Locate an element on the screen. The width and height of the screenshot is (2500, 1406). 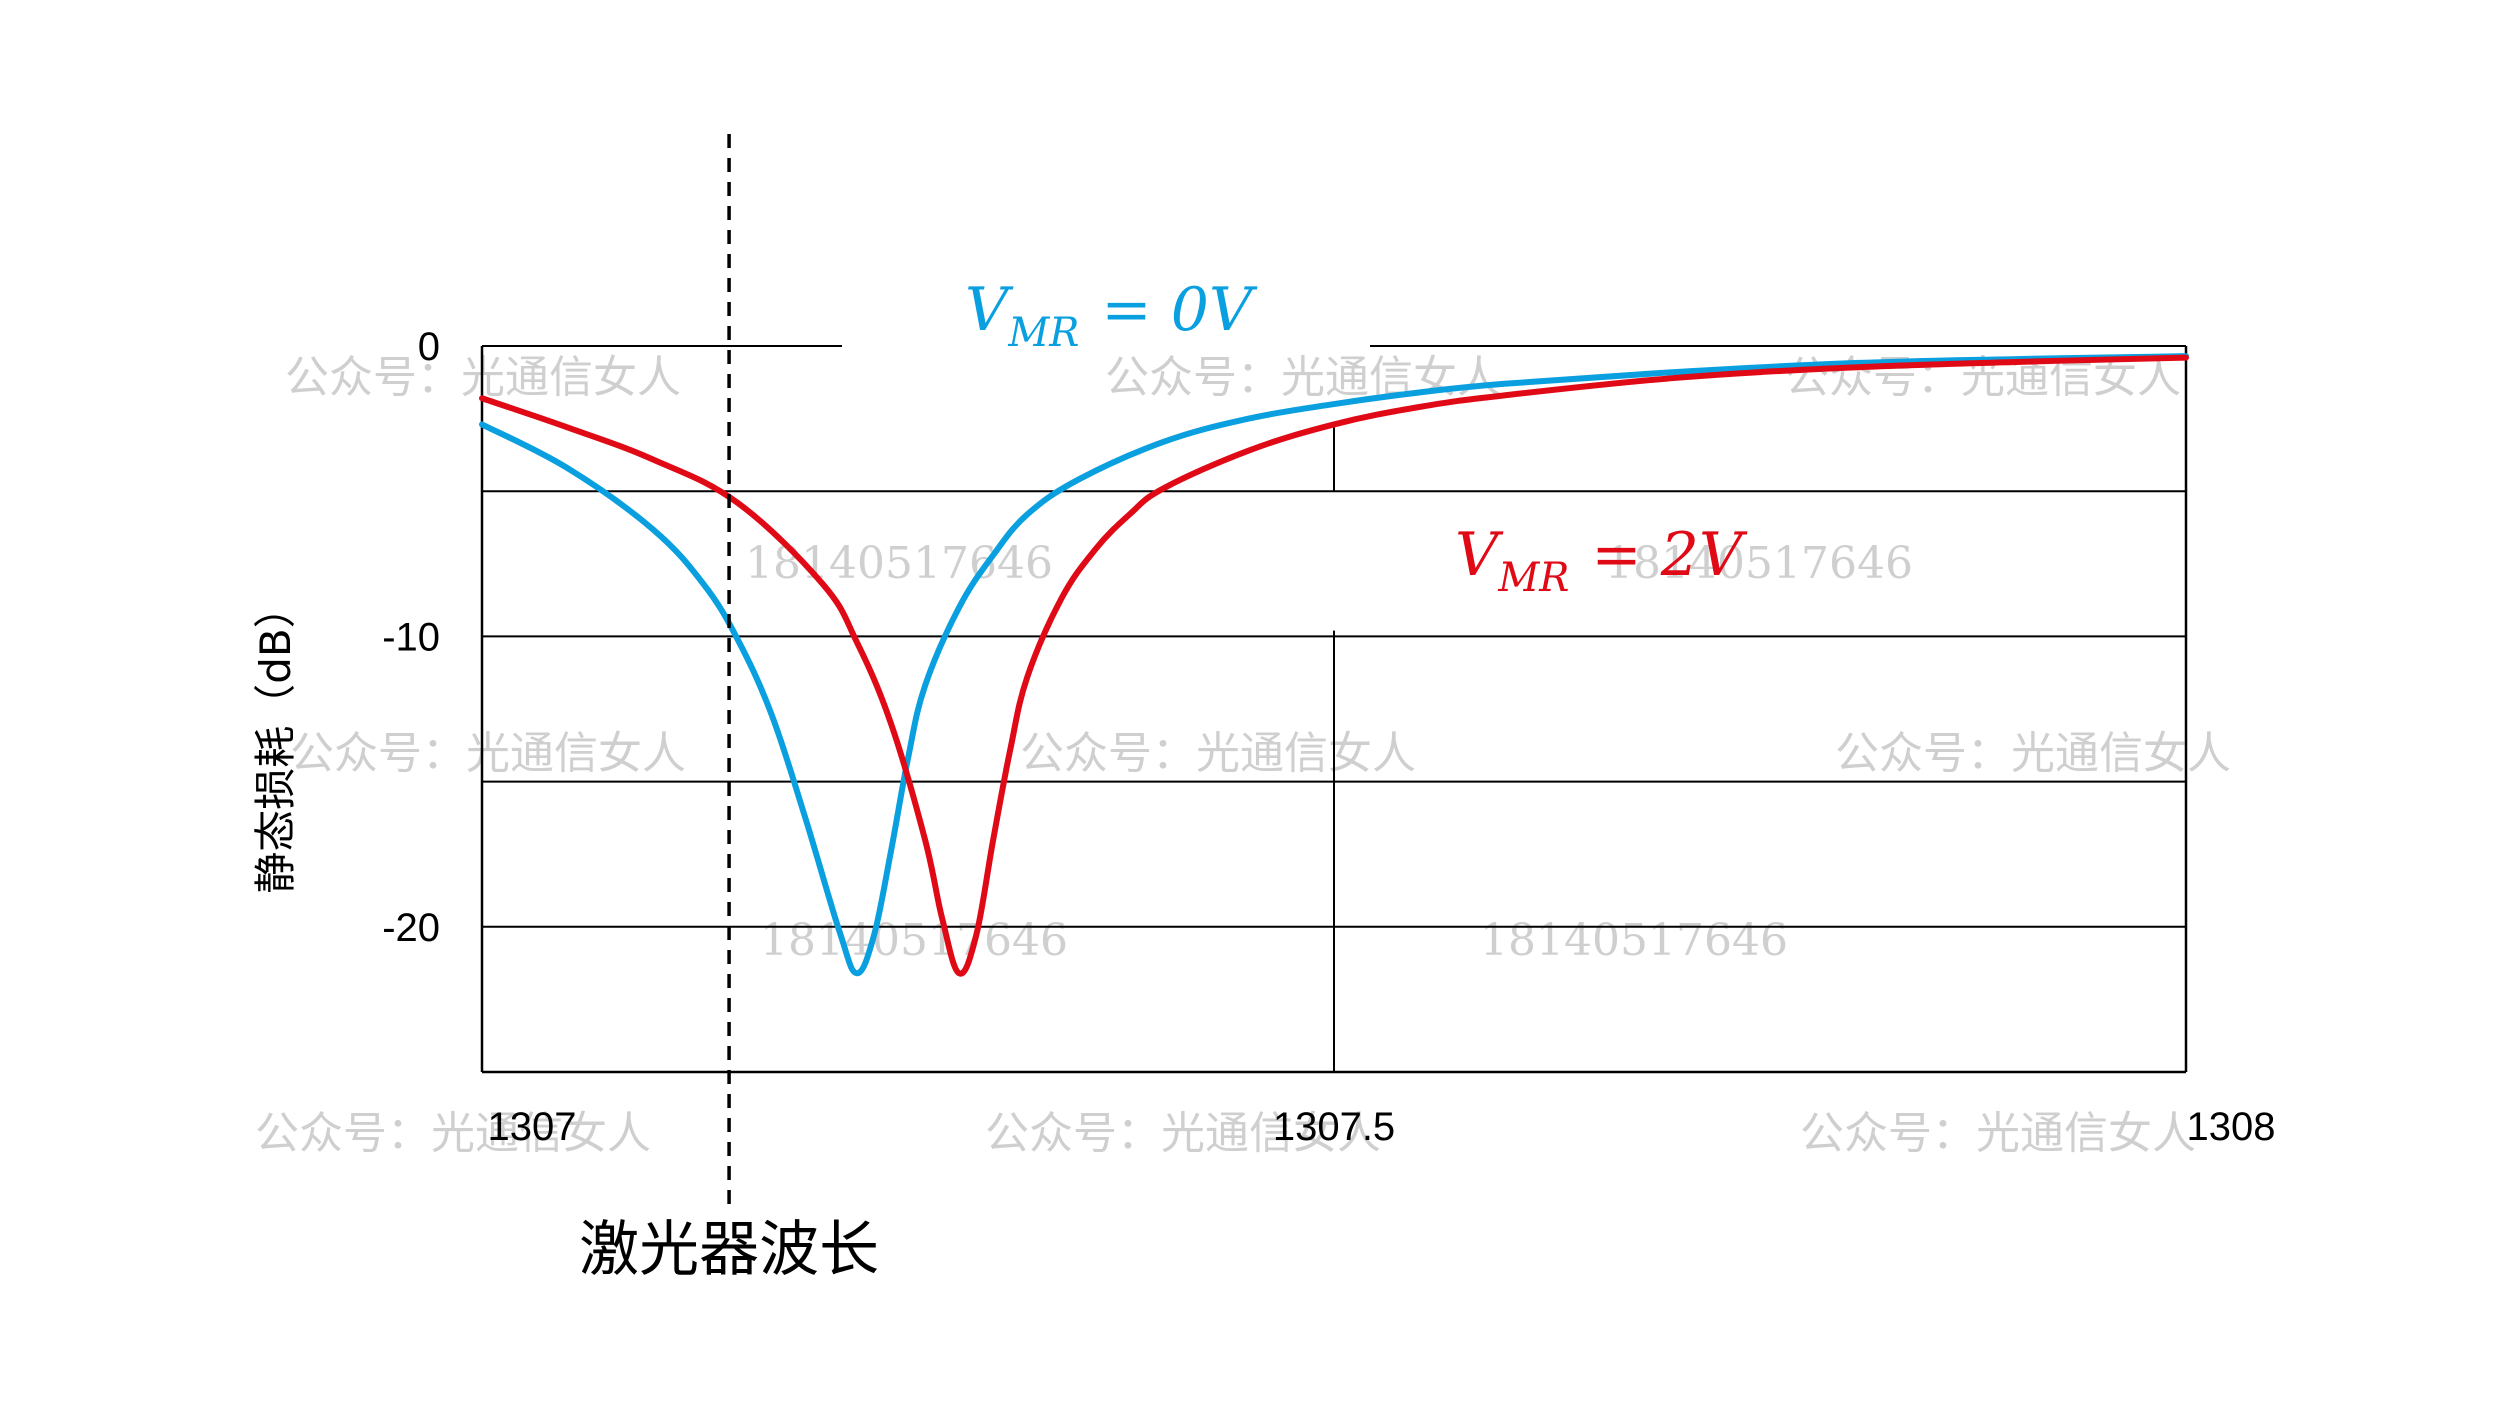
y-tick-label: -10 is located at coordinates (411, 637).